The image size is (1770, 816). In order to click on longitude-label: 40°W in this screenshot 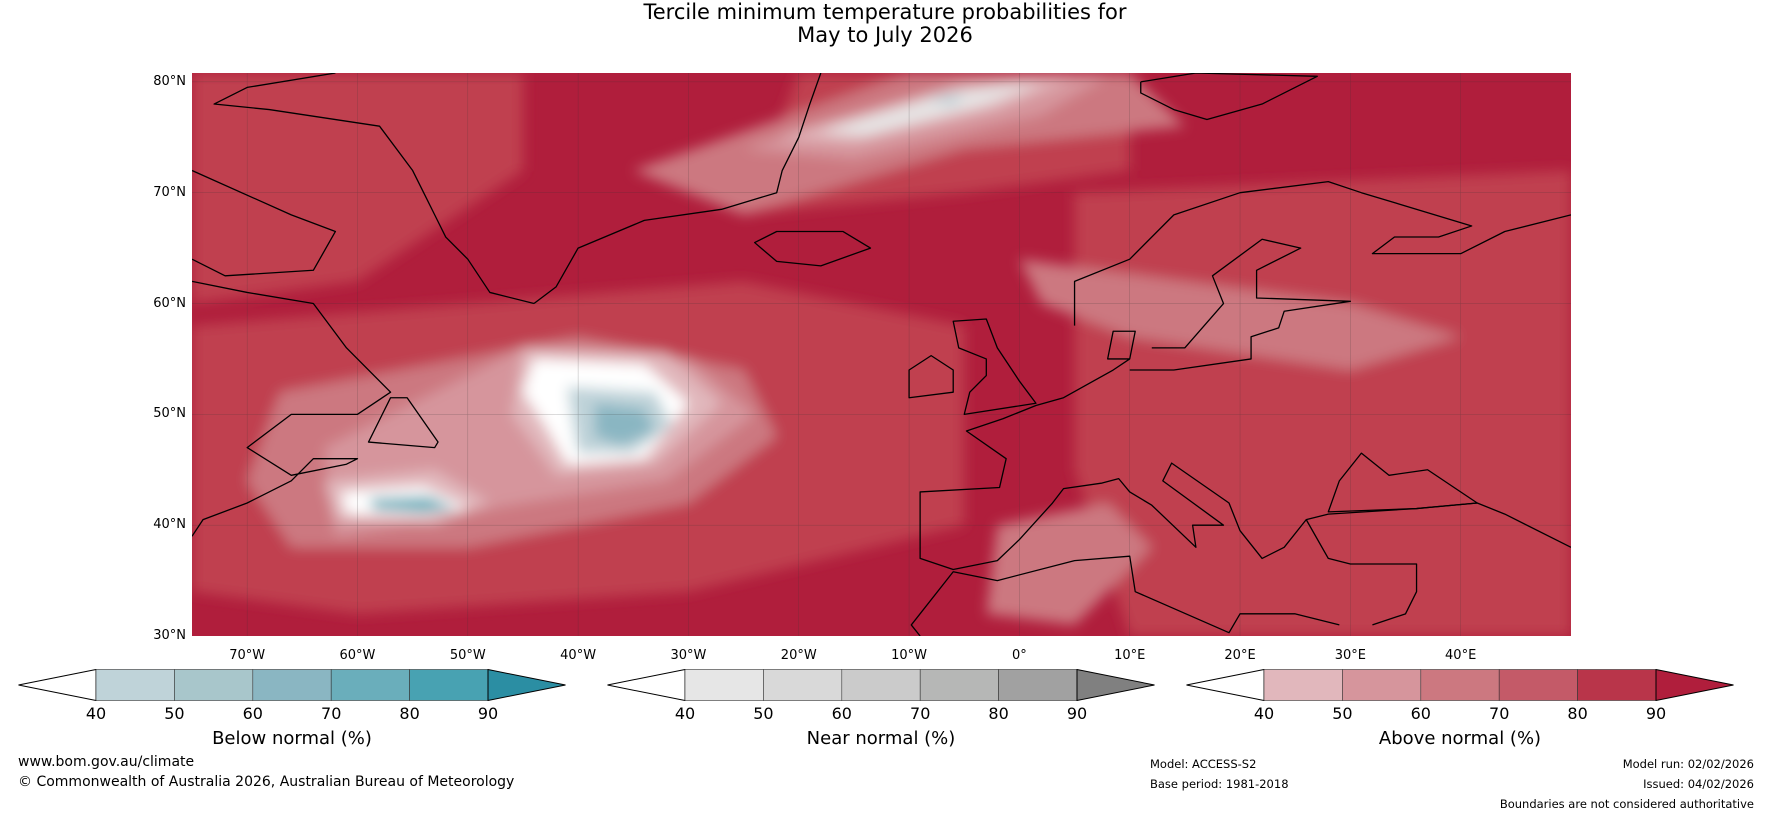, I will do `click(578, 655)`.